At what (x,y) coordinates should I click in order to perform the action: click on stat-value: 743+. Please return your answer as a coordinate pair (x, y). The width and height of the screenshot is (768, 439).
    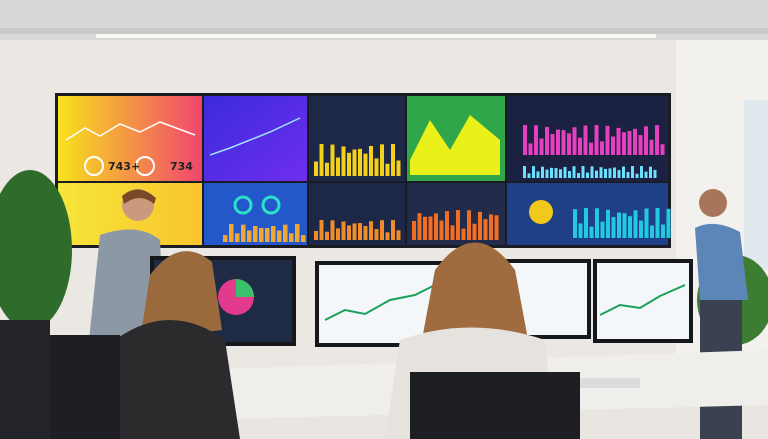
    Looking at the image, I should click on (124, 166).